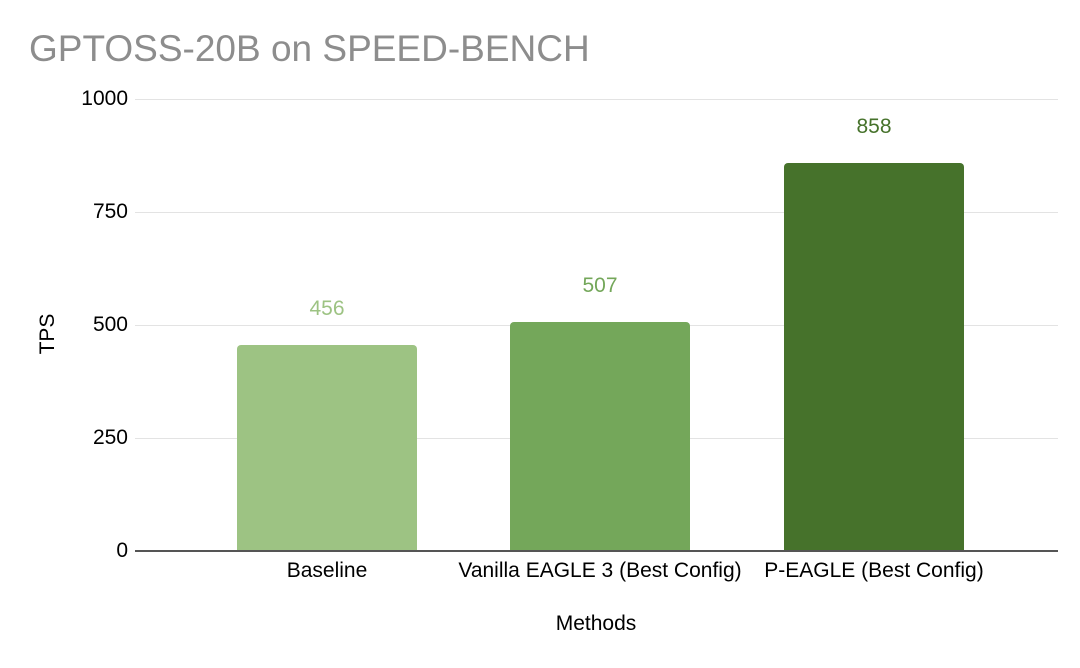 The height and width of the screenshot is (668, 1080). What do you see at coordinates (874, 357) in the screenshot?
I see `bar-p-eagle-best-config` at bounding box center [874, 357].